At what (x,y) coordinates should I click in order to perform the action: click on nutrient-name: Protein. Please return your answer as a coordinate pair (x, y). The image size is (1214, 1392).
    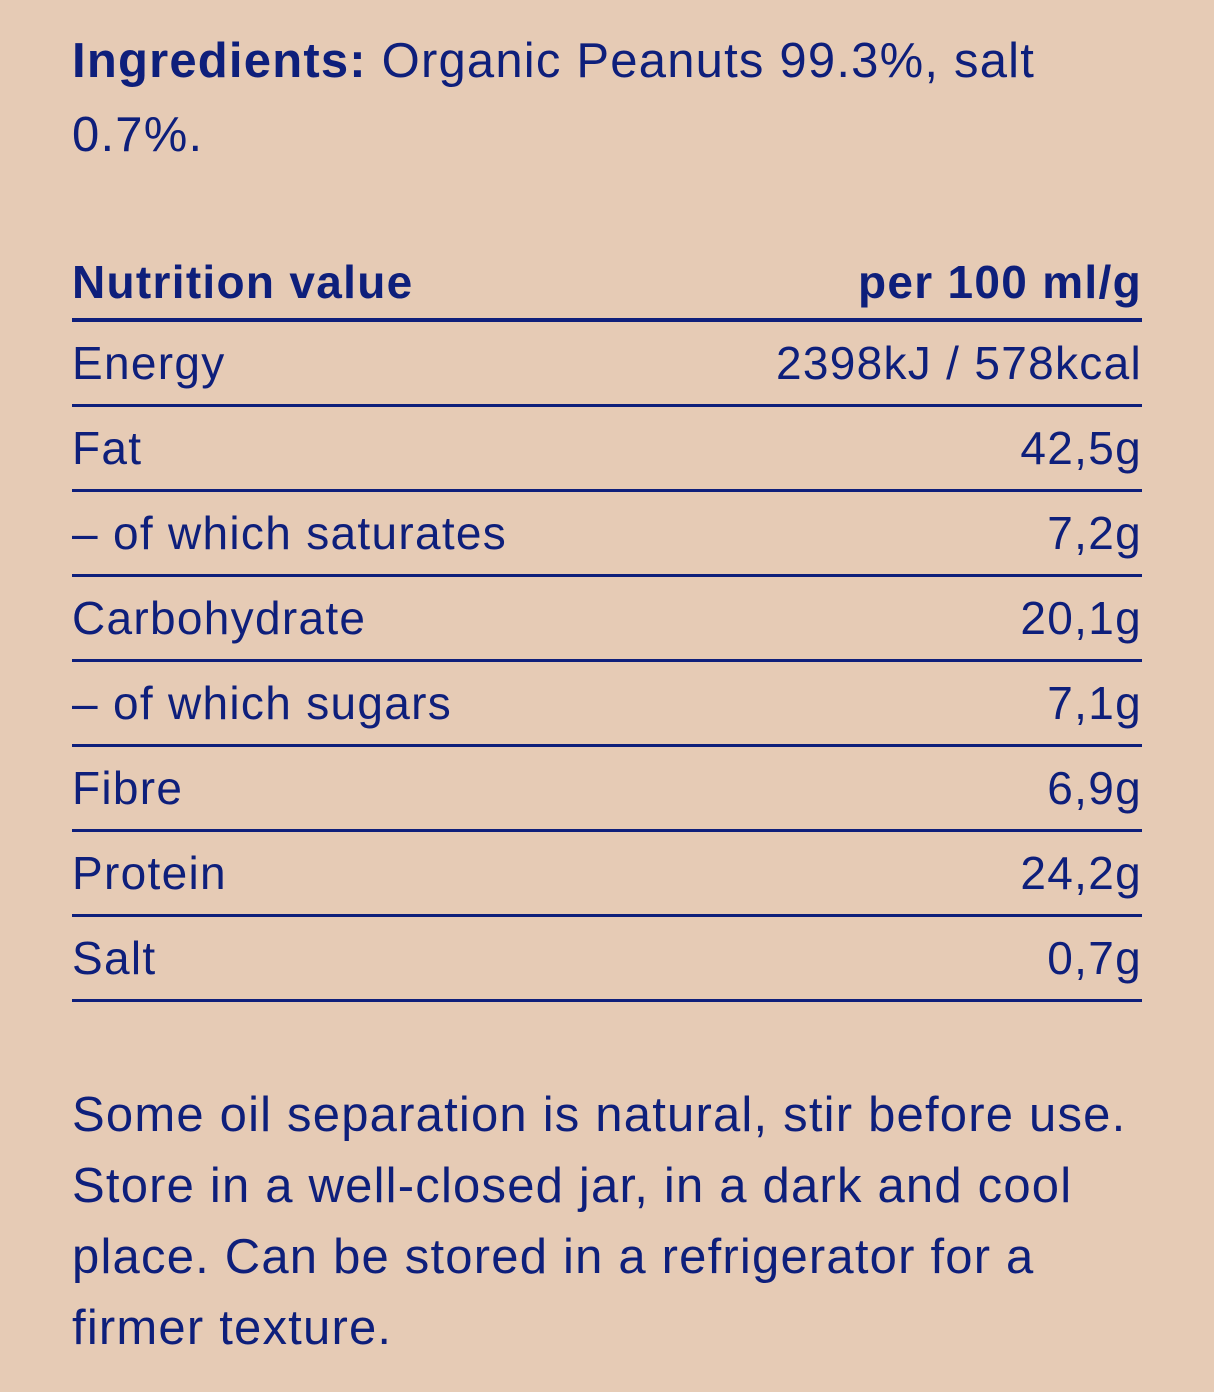
    Looking at the image, I should click on (149, 873).